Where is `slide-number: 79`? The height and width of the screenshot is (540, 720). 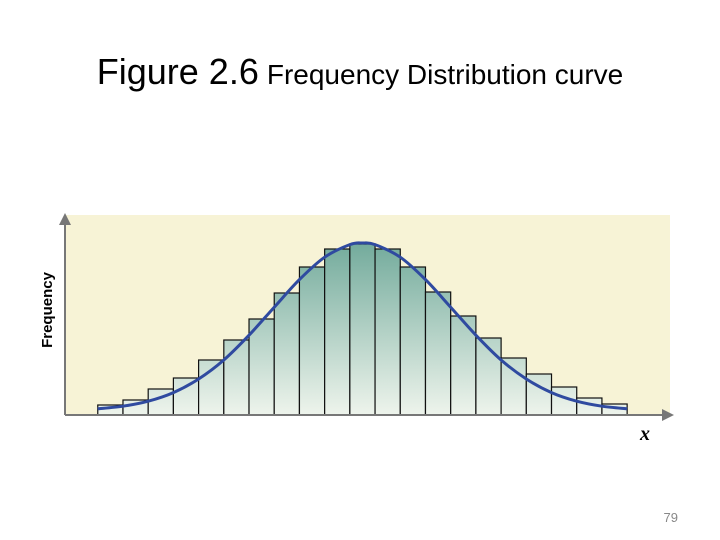
slide-number: 79 is located at coordinates (671, 517).